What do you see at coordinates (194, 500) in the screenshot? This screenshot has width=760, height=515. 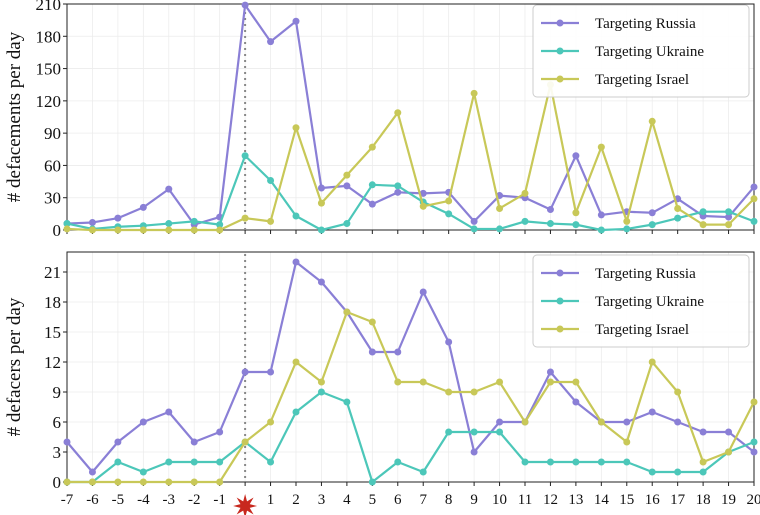 I see `x-tick-label: -2` at bounding box center [194, 500].